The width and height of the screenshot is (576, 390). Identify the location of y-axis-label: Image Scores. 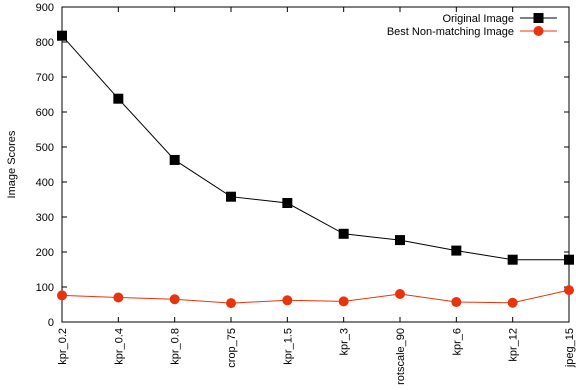
(12, 164).